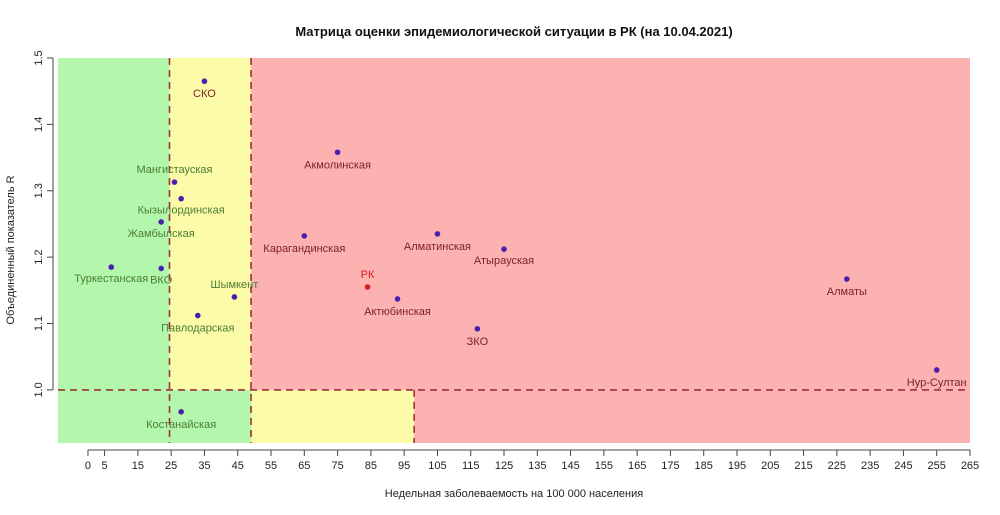 The image size is (1000, 515). Describe the element at coordinates (371, 466) in the screenshot. I see `x-tick-label: 85` at that location.